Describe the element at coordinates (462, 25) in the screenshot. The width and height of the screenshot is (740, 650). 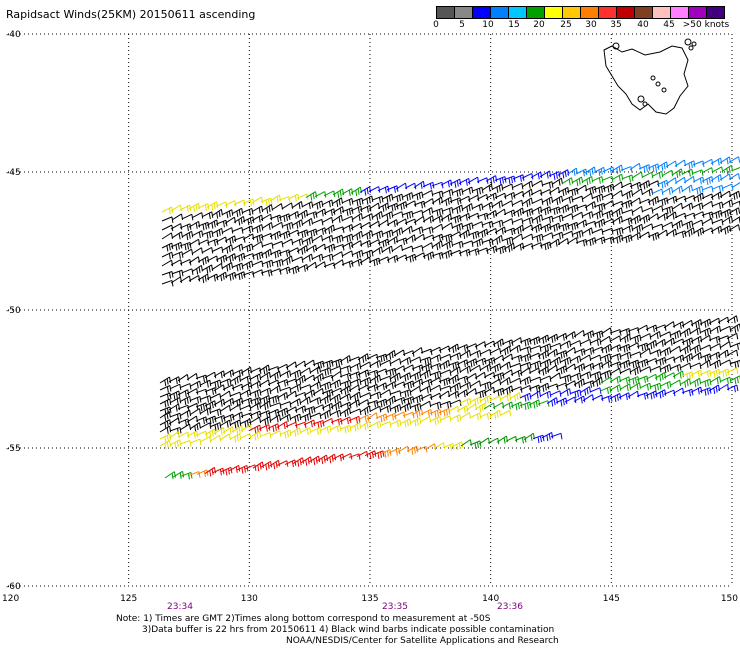
I see `legend-label: 5` at that location.